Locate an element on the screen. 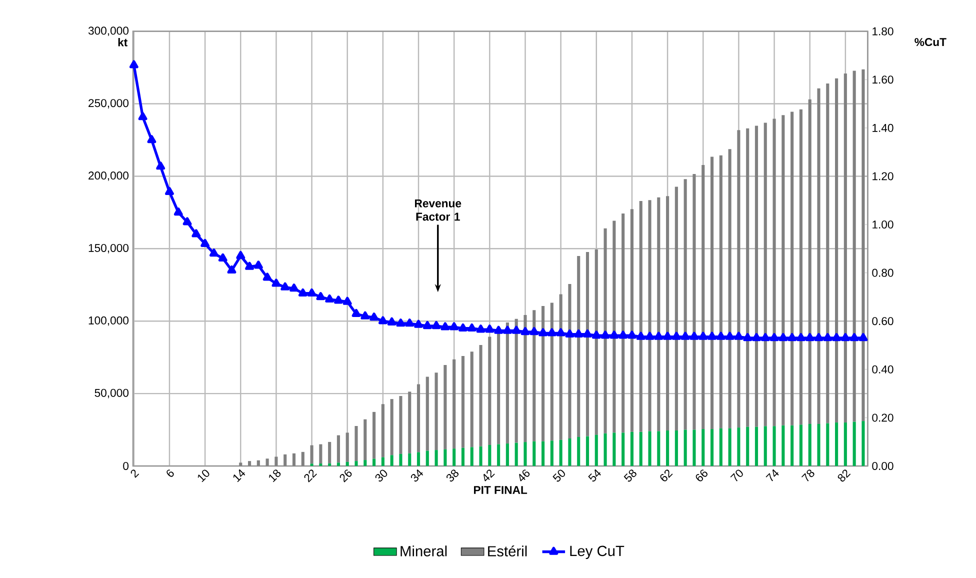 The height and width of the screenshot is (578, 976). x-tick-label: 58 is located at coordinates (630, 476).